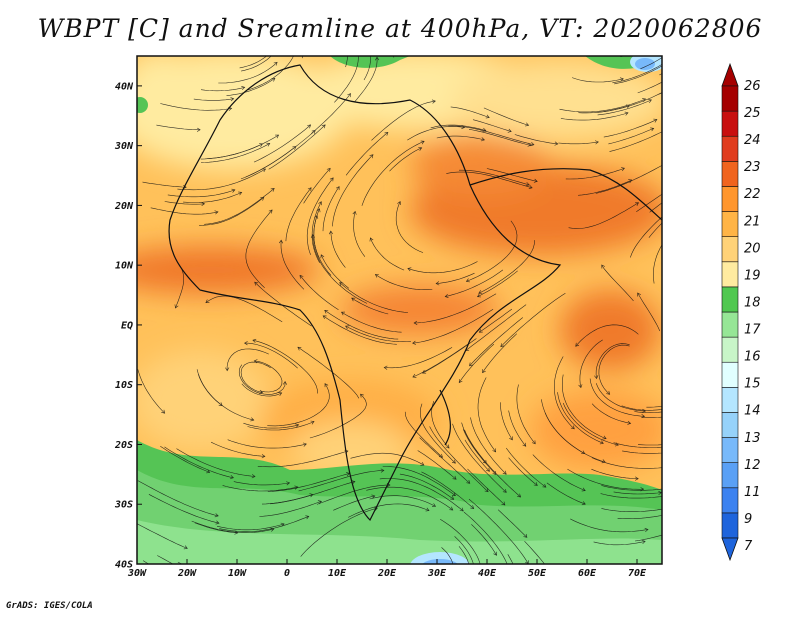  Describe the element at coordinates (587, 573) in the screenshot. I see `lon-tick-label: 60E` at that location.